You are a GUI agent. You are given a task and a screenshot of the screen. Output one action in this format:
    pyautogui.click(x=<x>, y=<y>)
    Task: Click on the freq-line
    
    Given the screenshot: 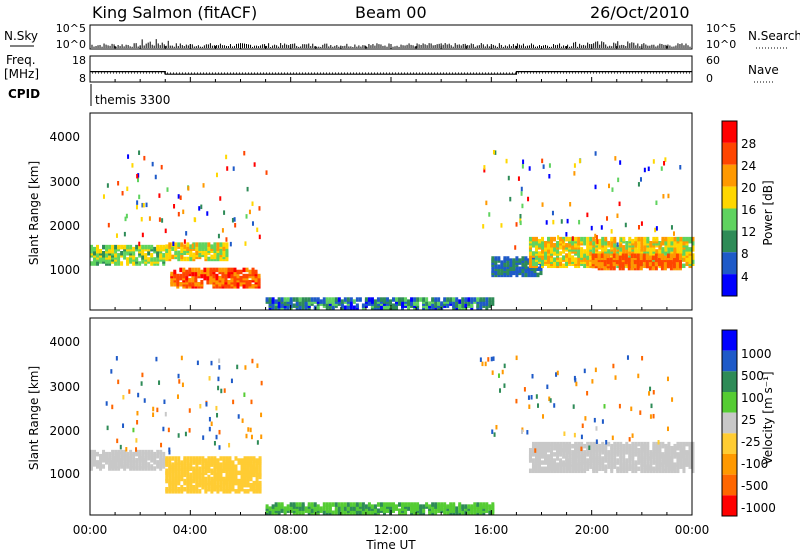 What is the action you would take?
    pyautogui.click(x=391, y=72)
    